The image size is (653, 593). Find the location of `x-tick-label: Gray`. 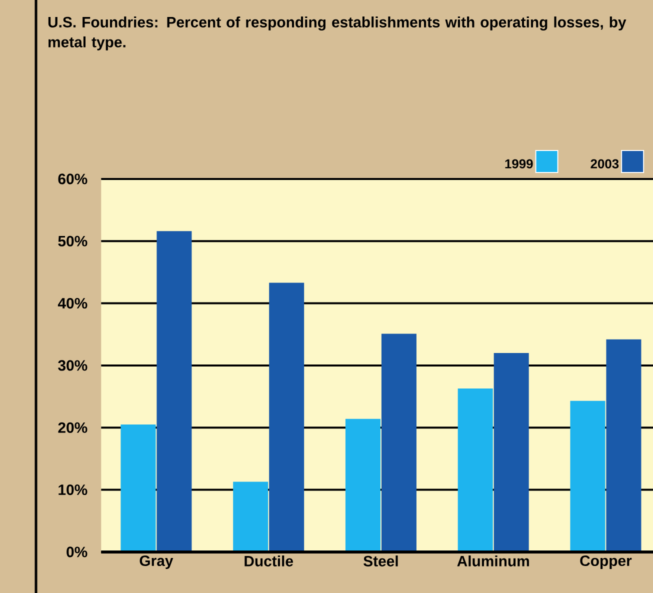

x-tick-label: Gray is located at coordinates (157, 562).